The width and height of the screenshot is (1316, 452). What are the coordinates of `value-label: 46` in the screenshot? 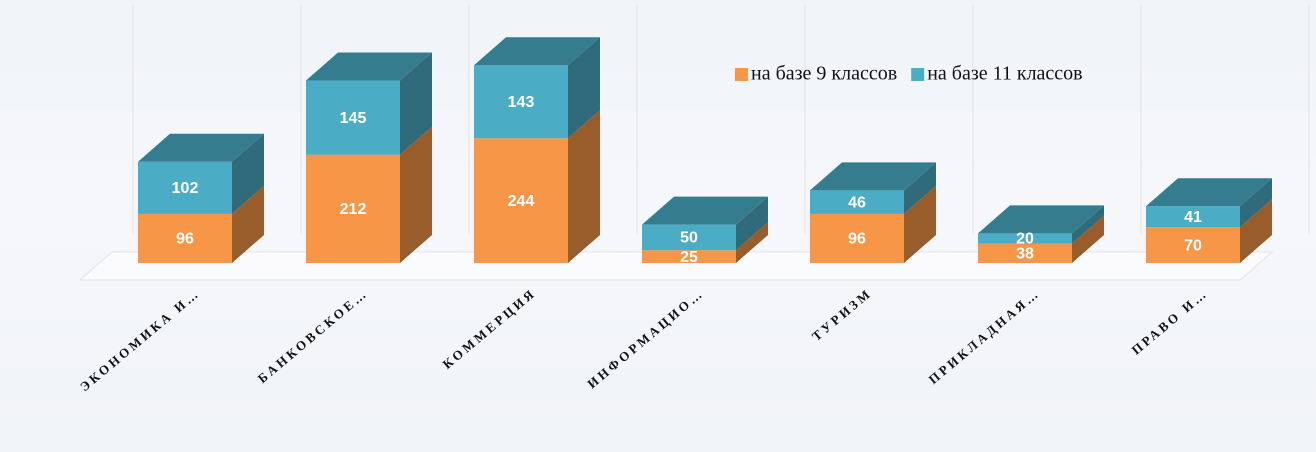 It's located at (857, 202).